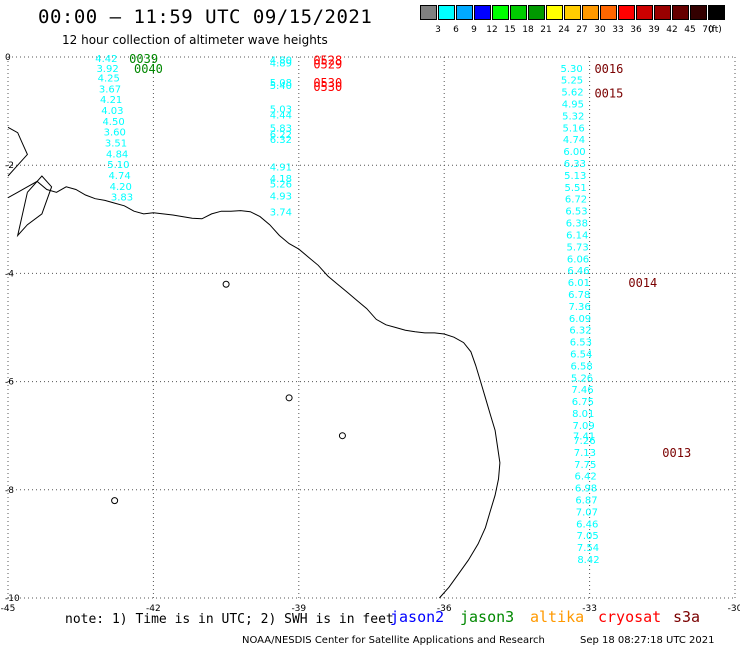 This screenshot has width=740, height=650. What do you see at coordinates (111, 100) in the screenshot?
I see `wave-height-value: 4.21` at bounding box center [111, 100].